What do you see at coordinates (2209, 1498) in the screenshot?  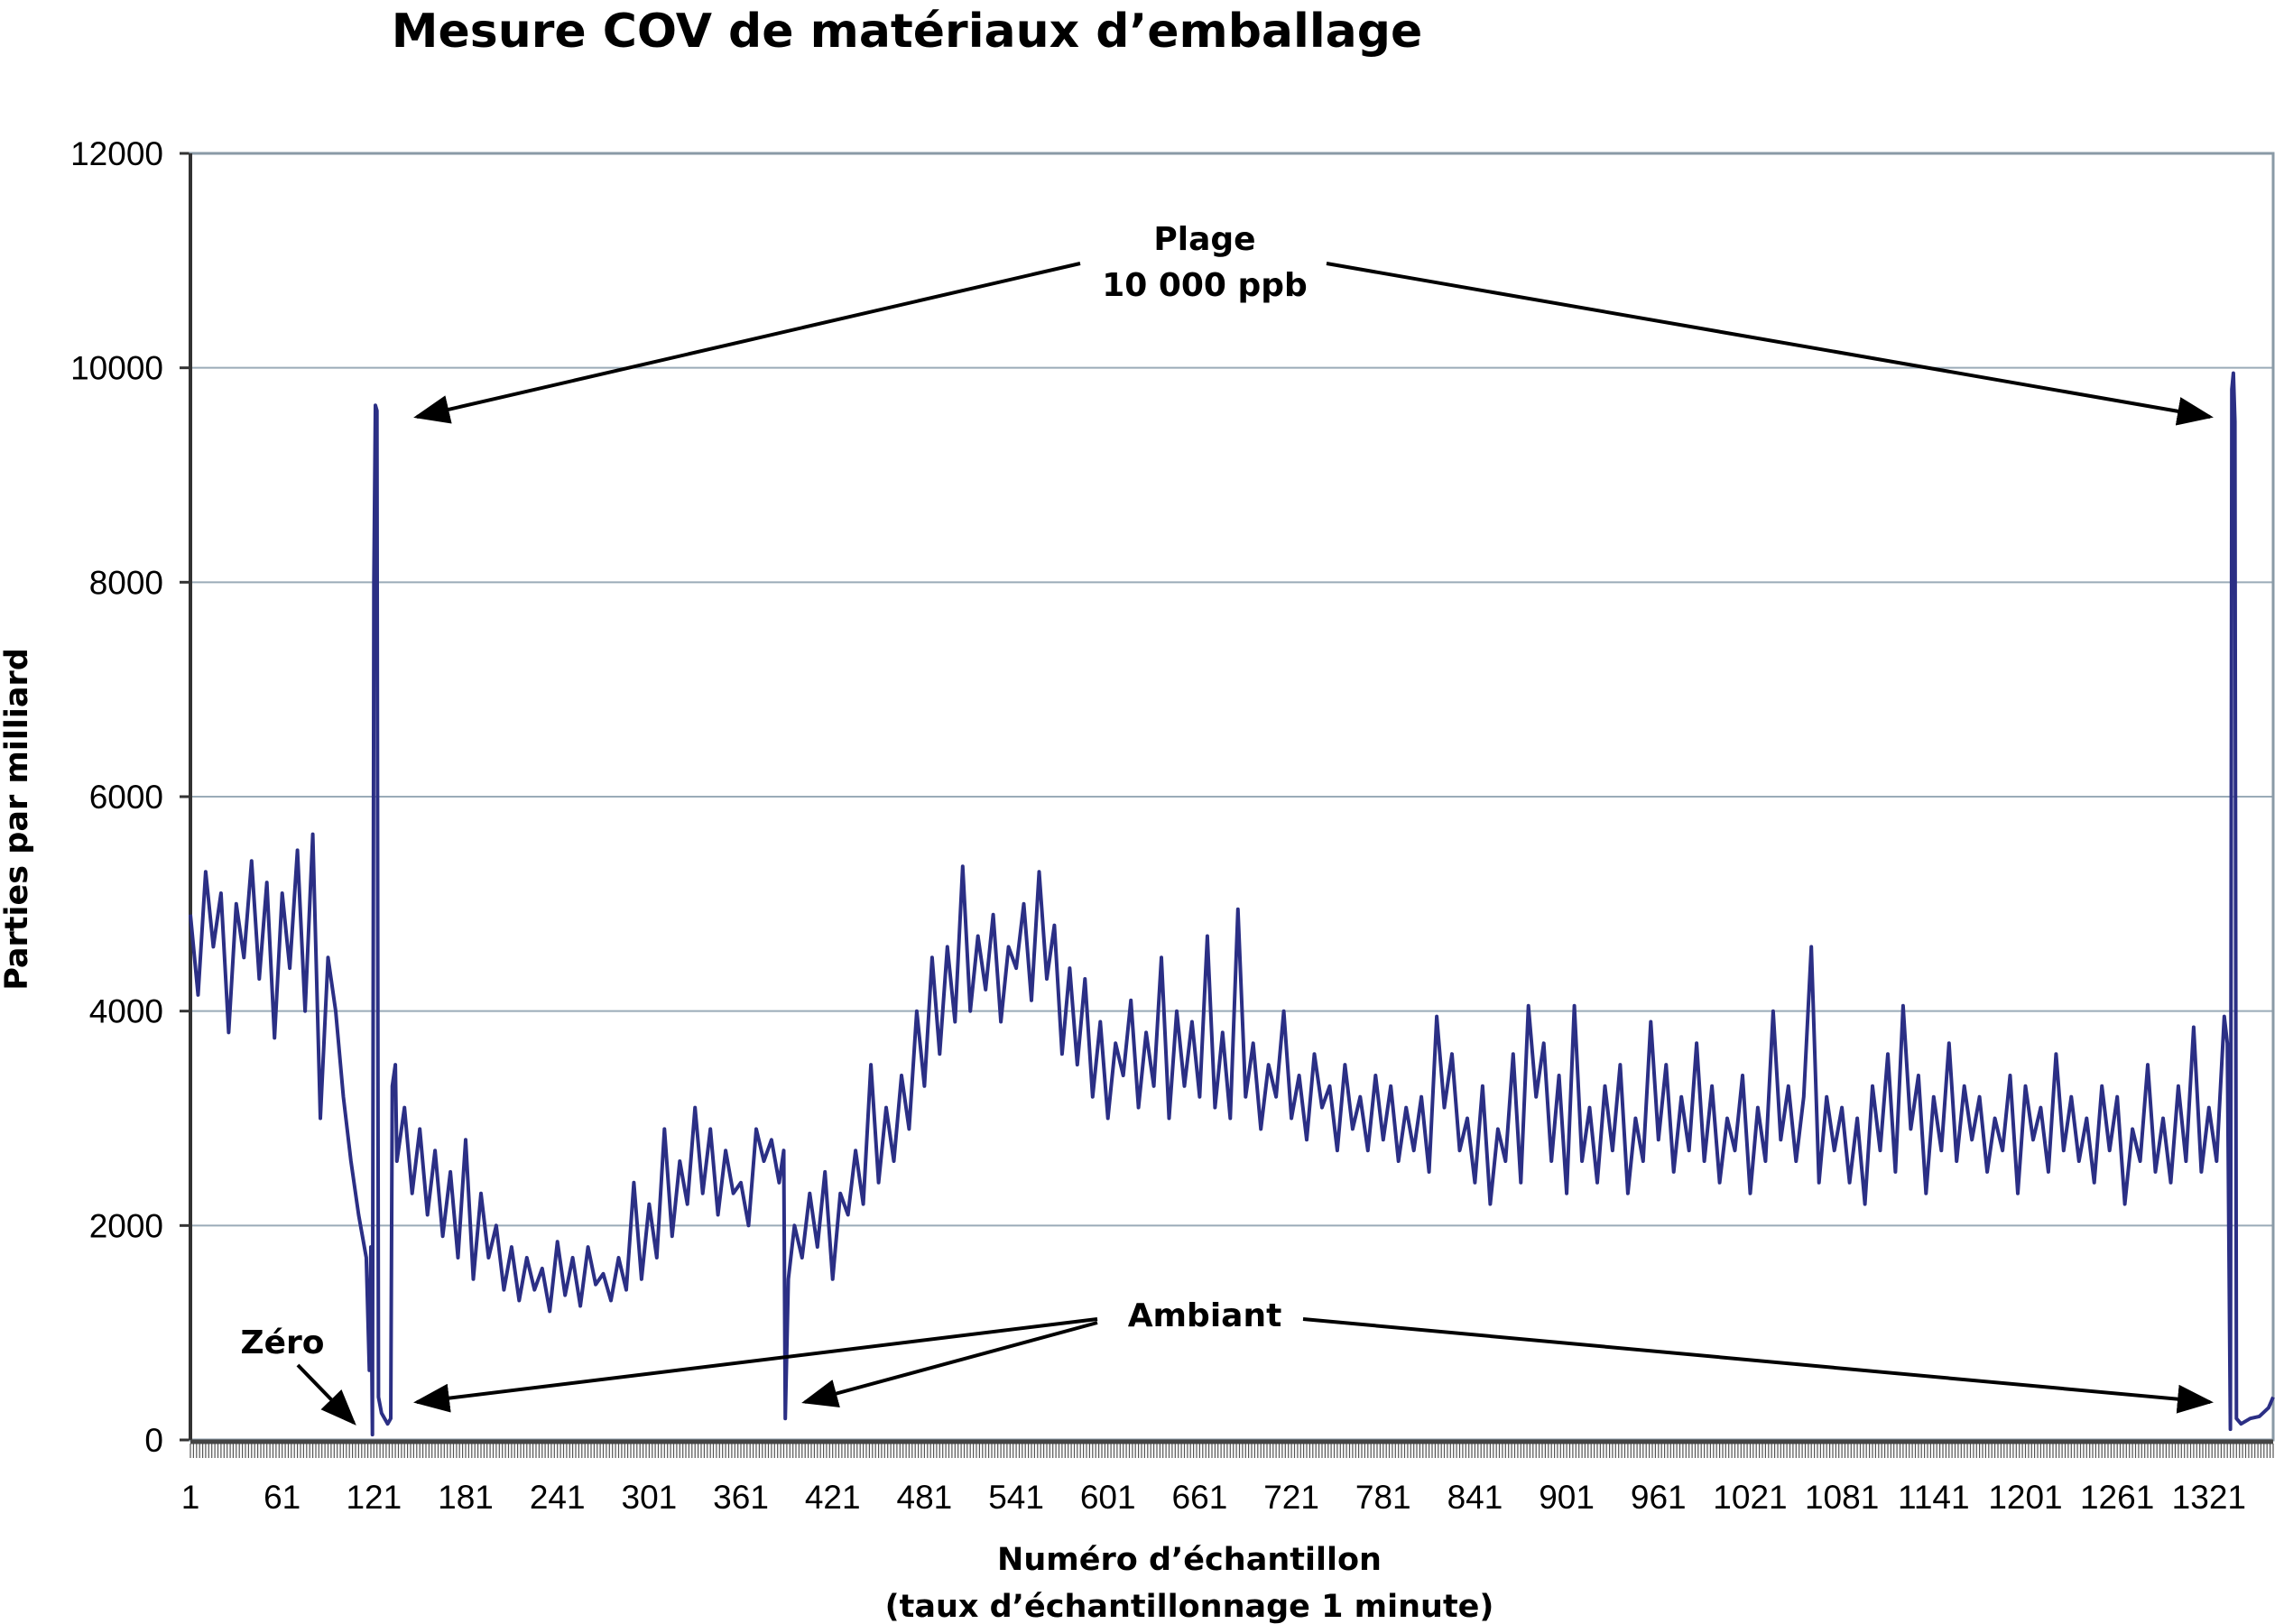 I see `x-tick-label: 1321` at bounding box center [2209, 1498].